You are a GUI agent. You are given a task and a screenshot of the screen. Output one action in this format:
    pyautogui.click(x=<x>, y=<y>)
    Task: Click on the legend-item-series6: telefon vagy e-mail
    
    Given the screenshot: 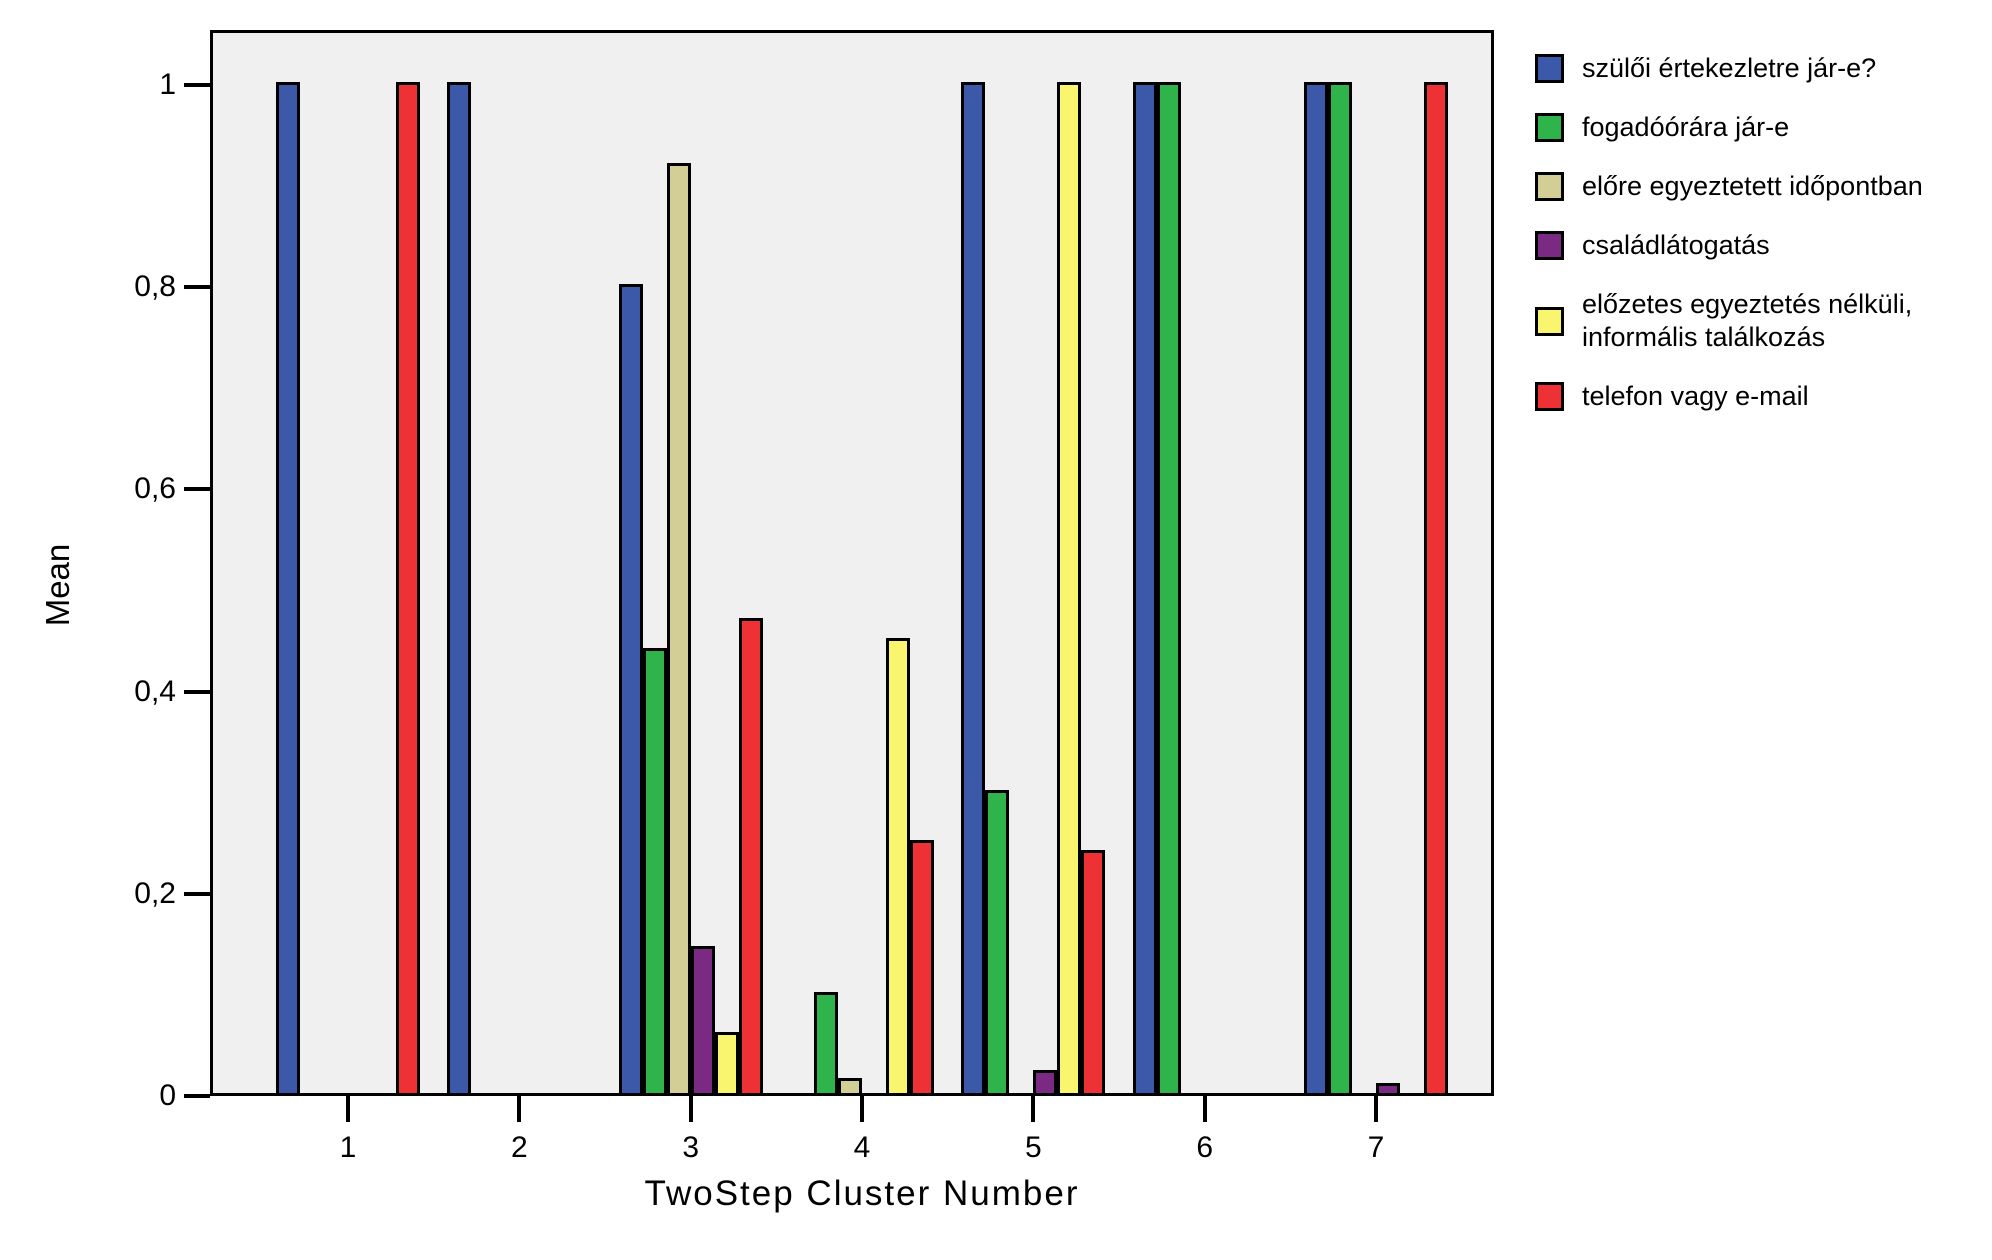 What is the action you would take?
    pyautogui.click(x=1760, y=396)
    